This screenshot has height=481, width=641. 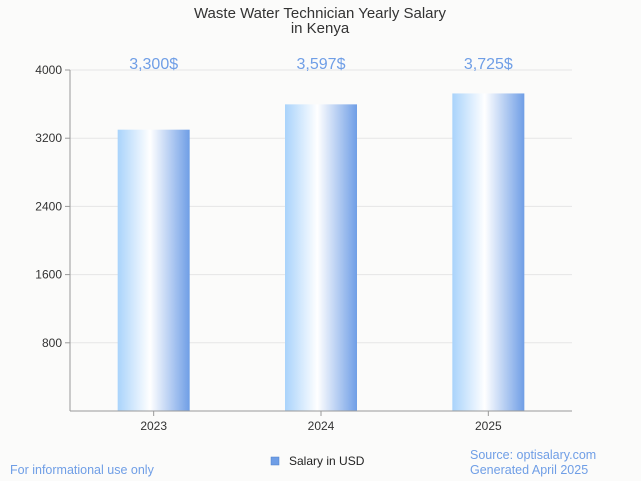 I want to click on legend-swatch, so click(x=275, y=461).